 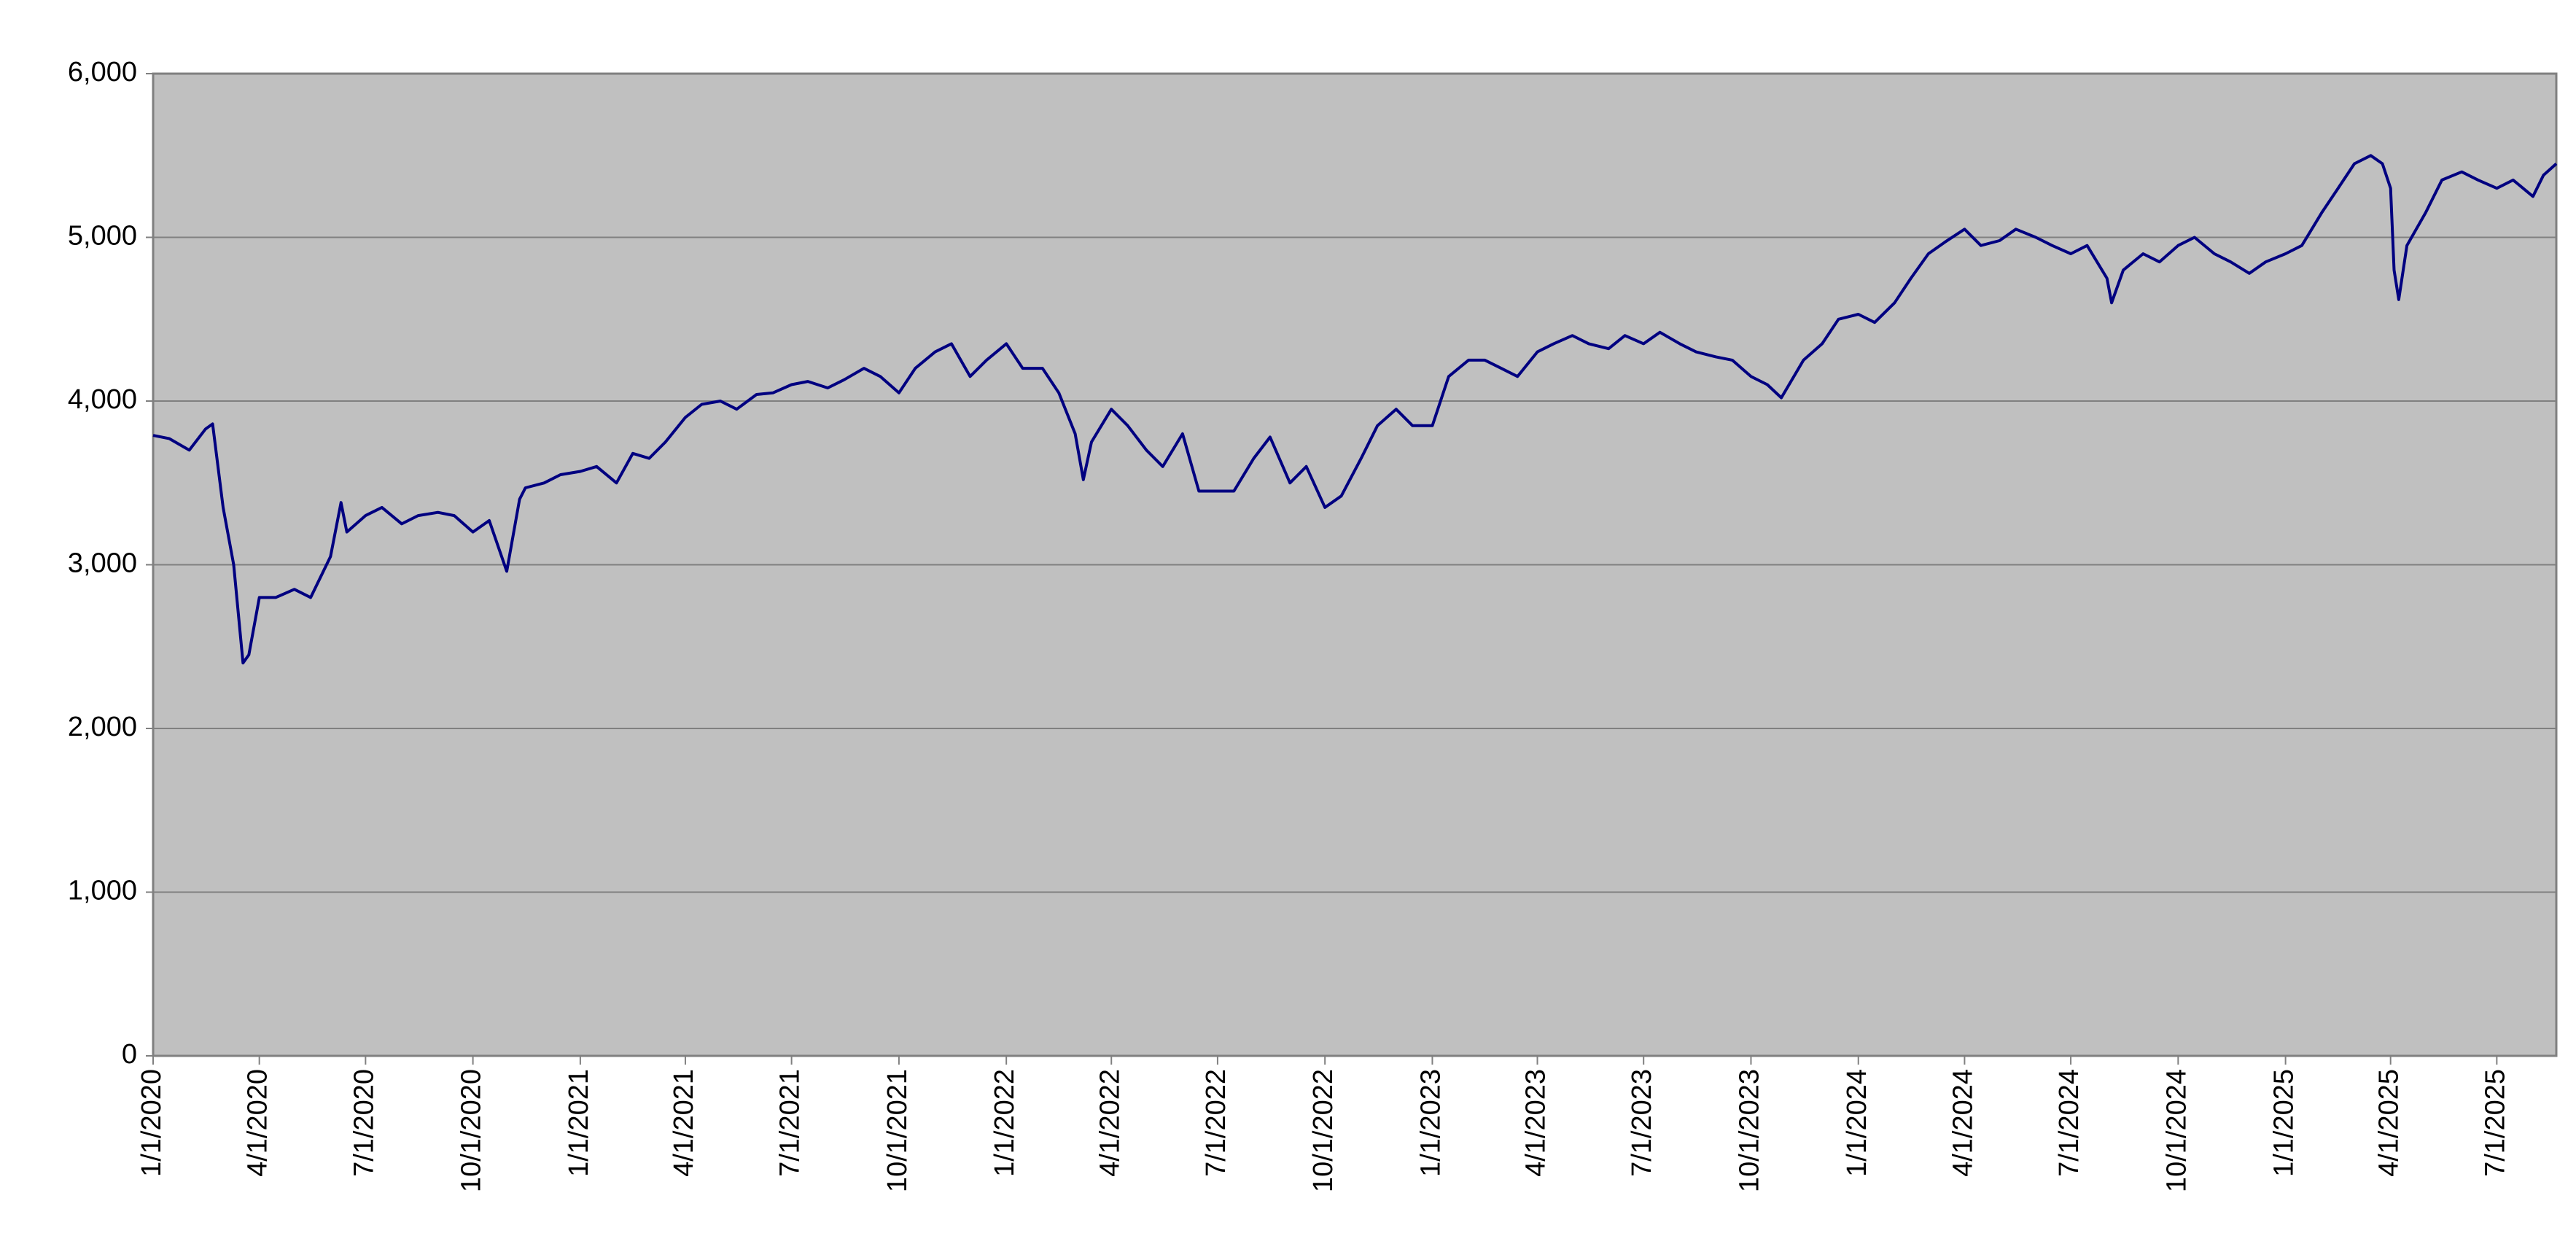 I want to click on x-tick-label: 7/1/2024, so click(x=2069, y=1123).